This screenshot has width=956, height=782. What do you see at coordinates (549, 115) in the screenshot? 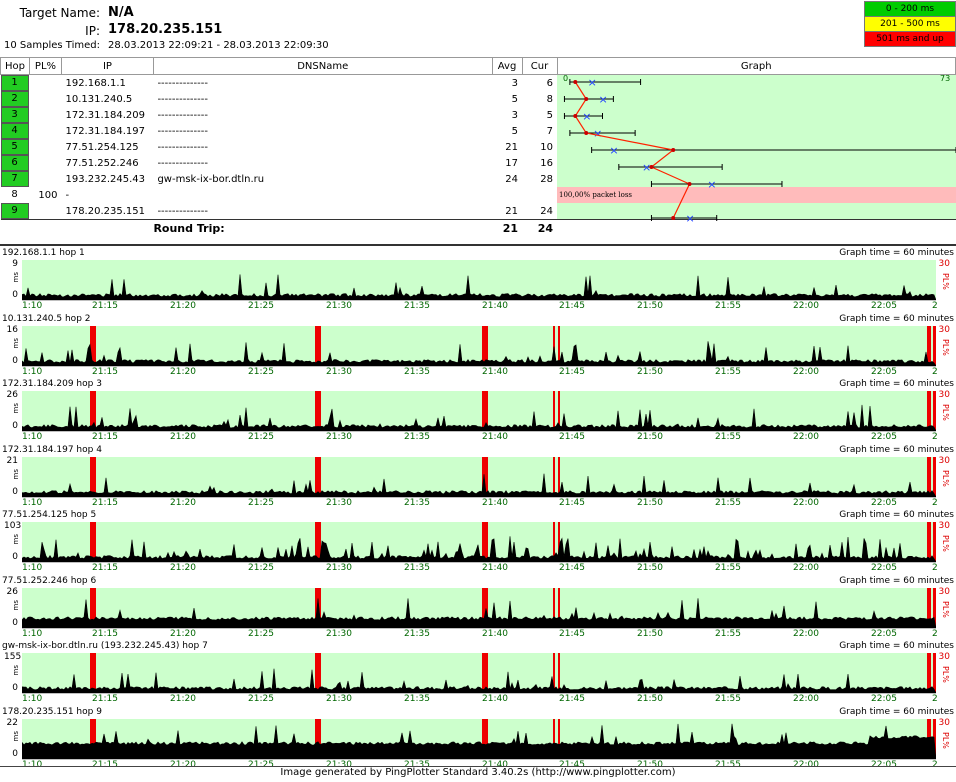
I see `hop-cur: 5` at bounding box center [549, 115].